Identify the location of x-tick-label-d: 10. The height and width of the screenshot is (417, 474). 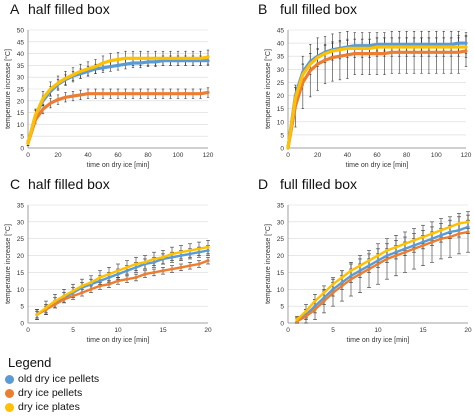
(378, 330).